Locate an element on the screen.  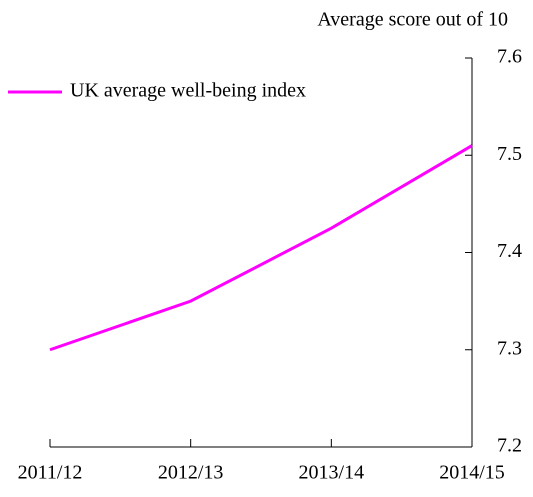
y-axis-label: Average score out of 10 is located at coordinates (412, 20).